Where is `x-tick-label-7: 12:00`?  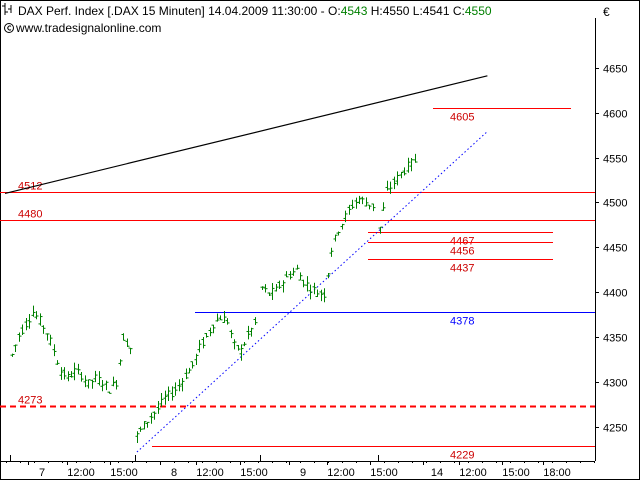 x-tick-label-7: 12:00 is located at coordinates (341, 473).